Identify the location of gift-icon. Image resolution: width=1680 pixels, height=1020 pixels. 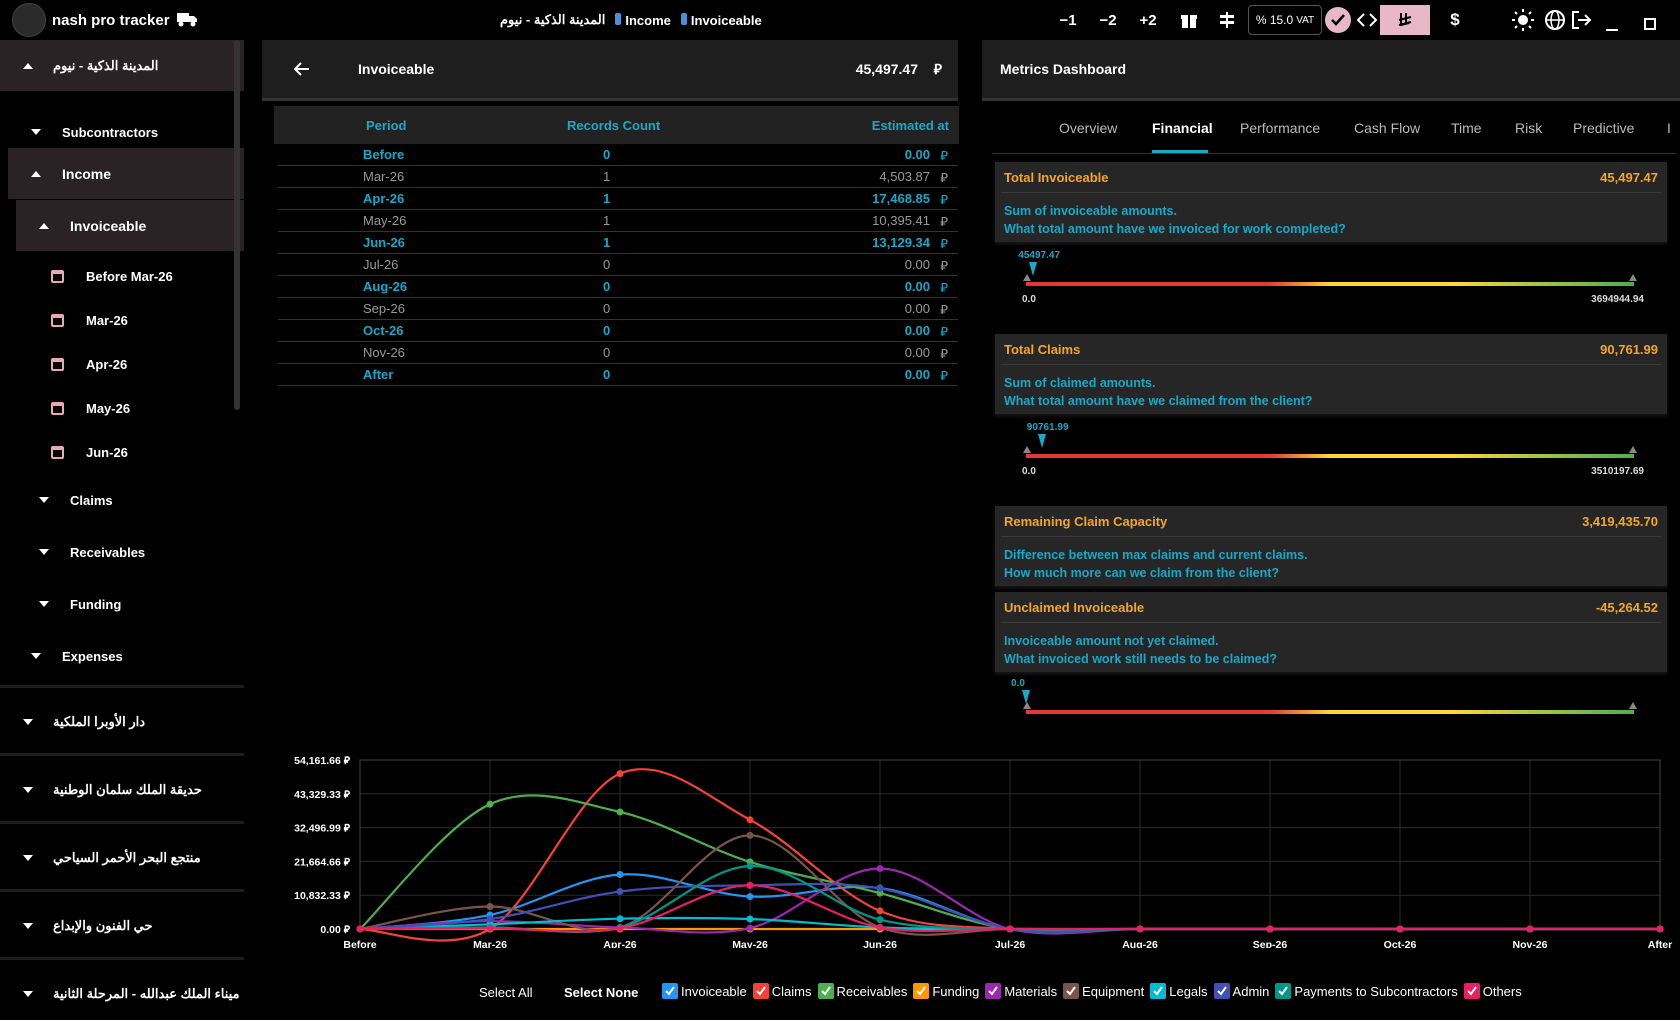
(1189, 20).